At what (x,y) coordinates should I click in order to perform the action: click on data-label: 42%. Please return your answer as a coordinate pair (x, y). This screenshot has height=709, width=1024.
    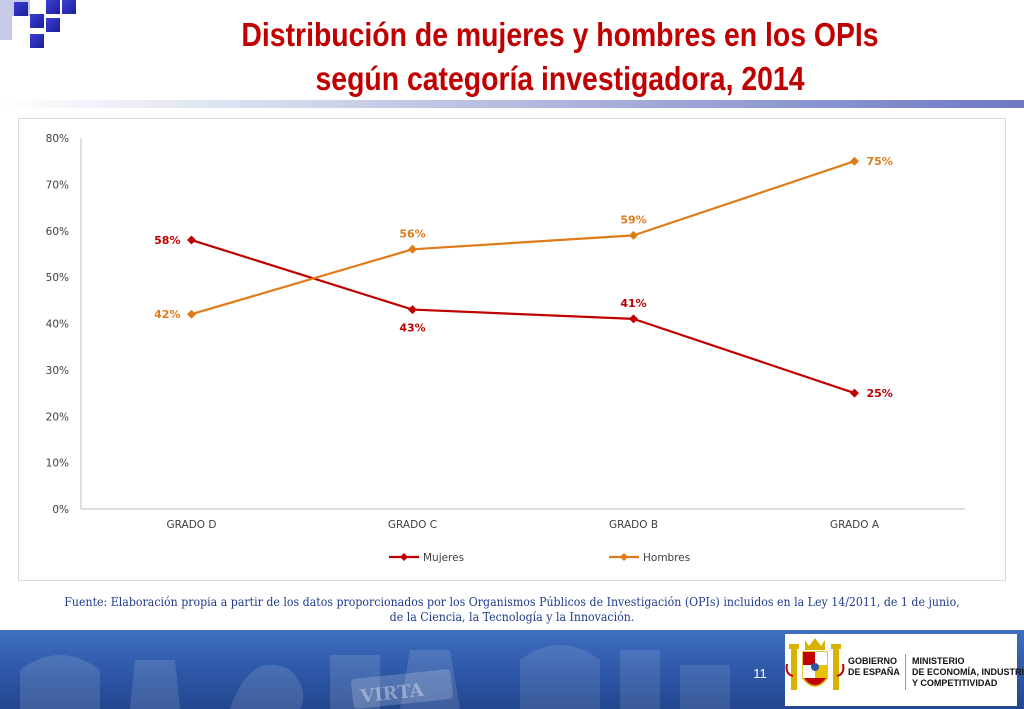
    Looking at the image, I should click on (167, 314).